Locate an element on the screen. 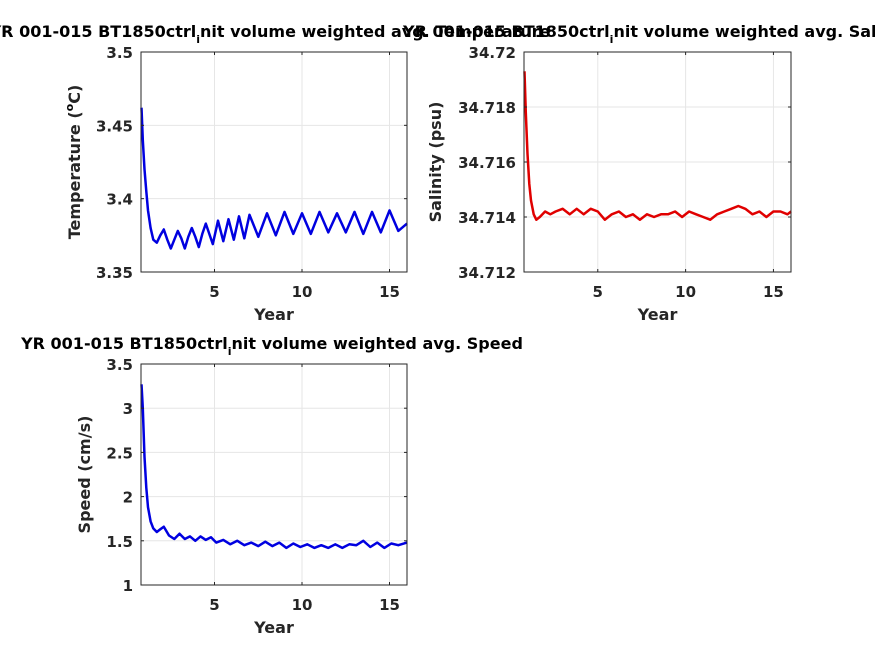 The height and width of the screenshot is (656, 875). speed-xtick-label: 5 is located at coordinates (214, 605).